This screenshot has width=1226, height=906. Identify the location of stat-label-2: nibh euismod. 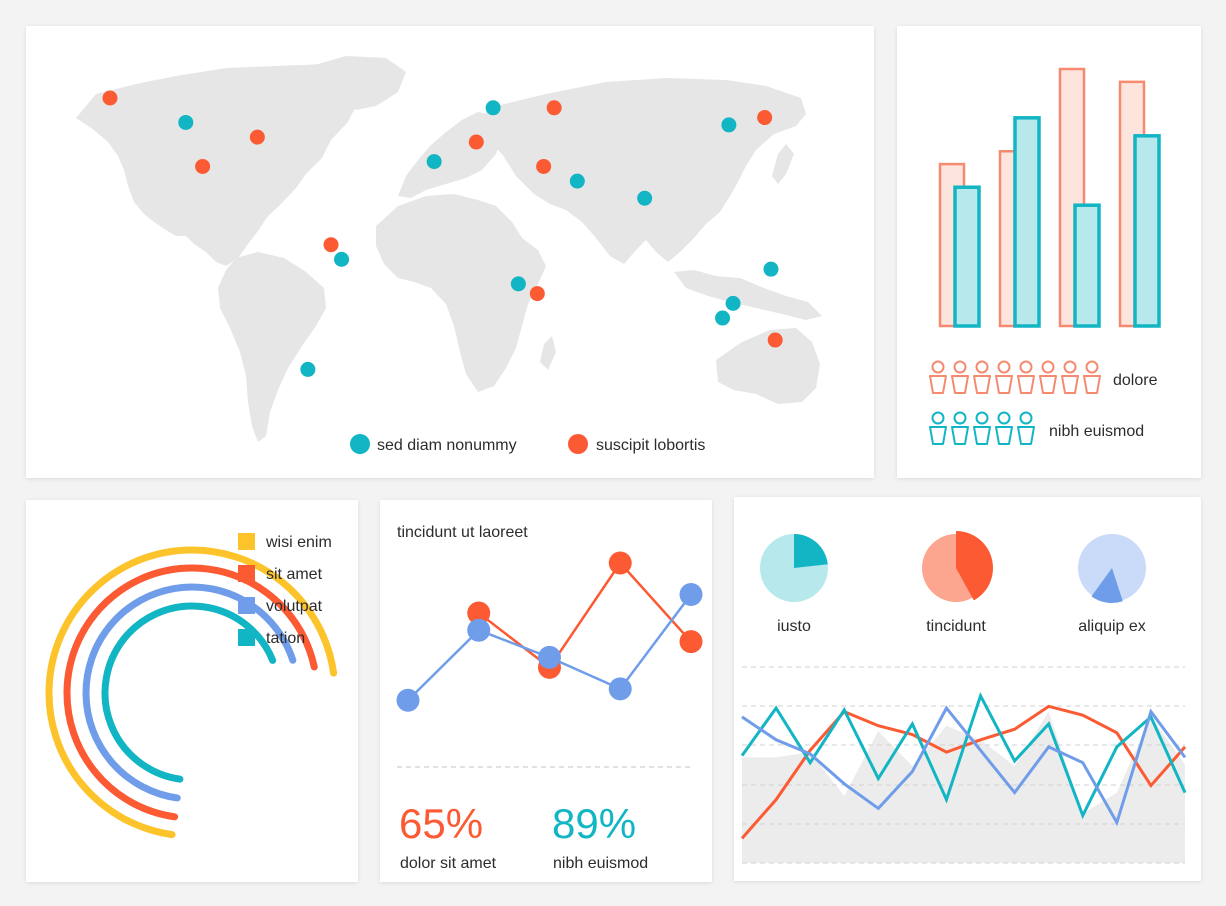
(600, 863).